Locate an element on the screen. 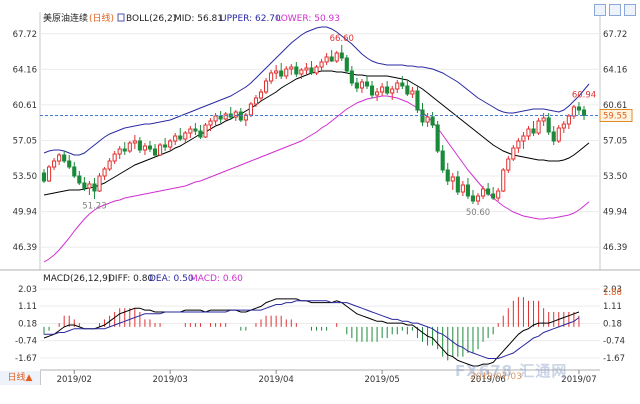 The image size is (640, 404). price-y-tick-left: 46.39 is located at coordinates (25, 248).